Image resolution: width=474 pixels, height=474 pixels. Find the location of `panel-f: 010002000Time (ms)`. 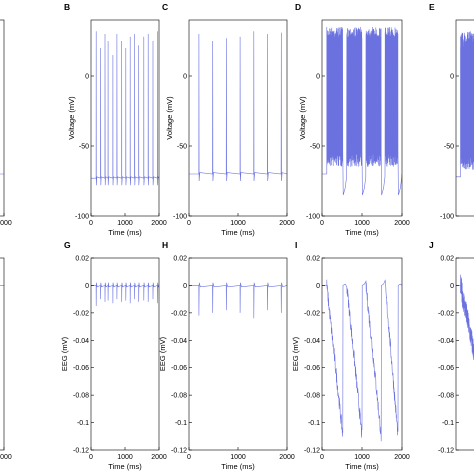

panel-f: 010002000Time (ms) is located at coordinates (6, 359).